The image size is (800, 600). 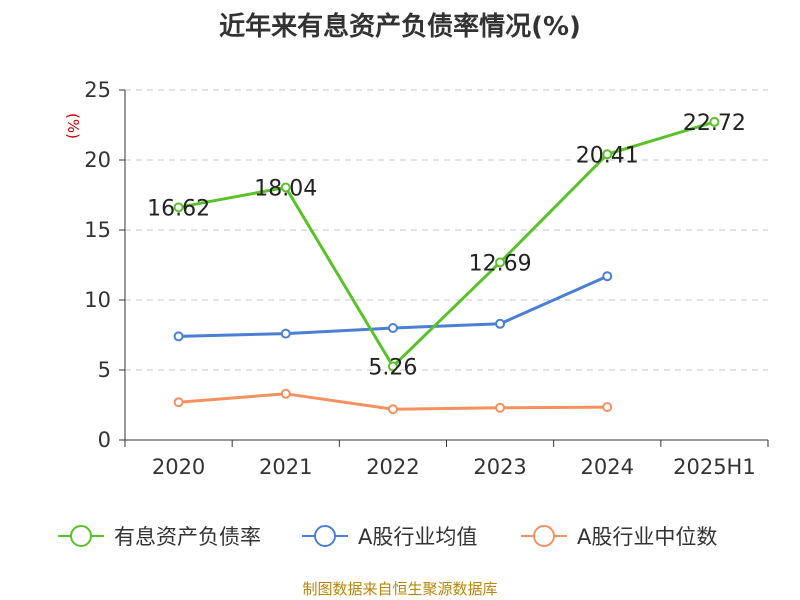 What do you see at coordinates (400, 589) in the screenshot?
I see `source-footer: 制图数据来自恒生聚源数据库` at bounding box center [400, 589].